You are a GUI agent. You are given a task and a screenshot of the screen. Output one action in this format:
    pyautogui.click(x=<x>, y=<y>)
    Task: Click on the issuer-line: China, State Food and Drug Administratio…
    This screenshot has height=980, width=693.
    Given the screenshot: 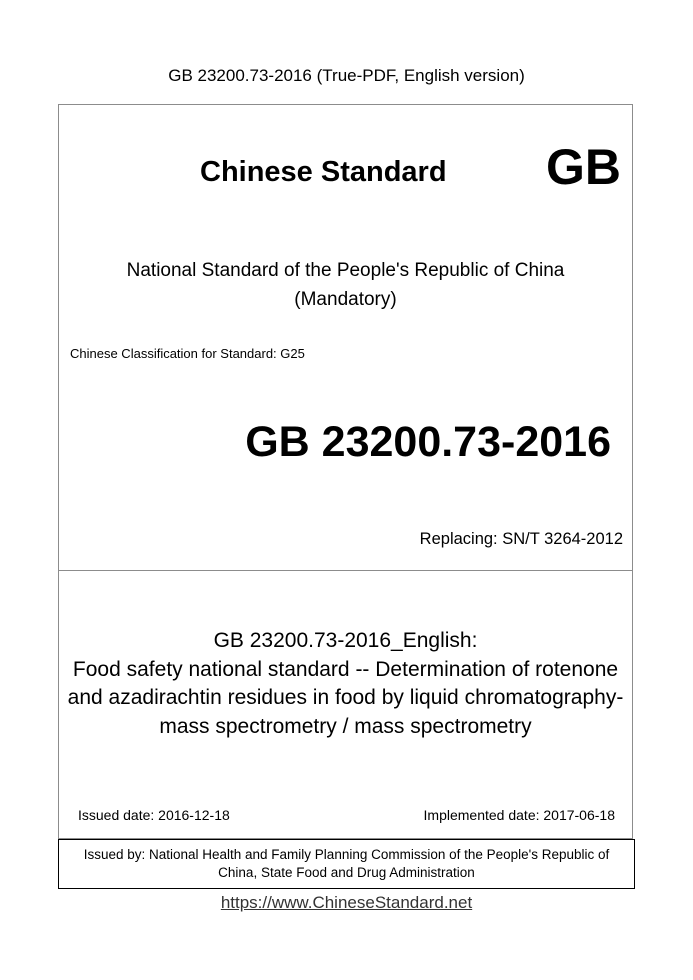 What is the action you would take?
    pyautogui.click(x=346, y=872)
    